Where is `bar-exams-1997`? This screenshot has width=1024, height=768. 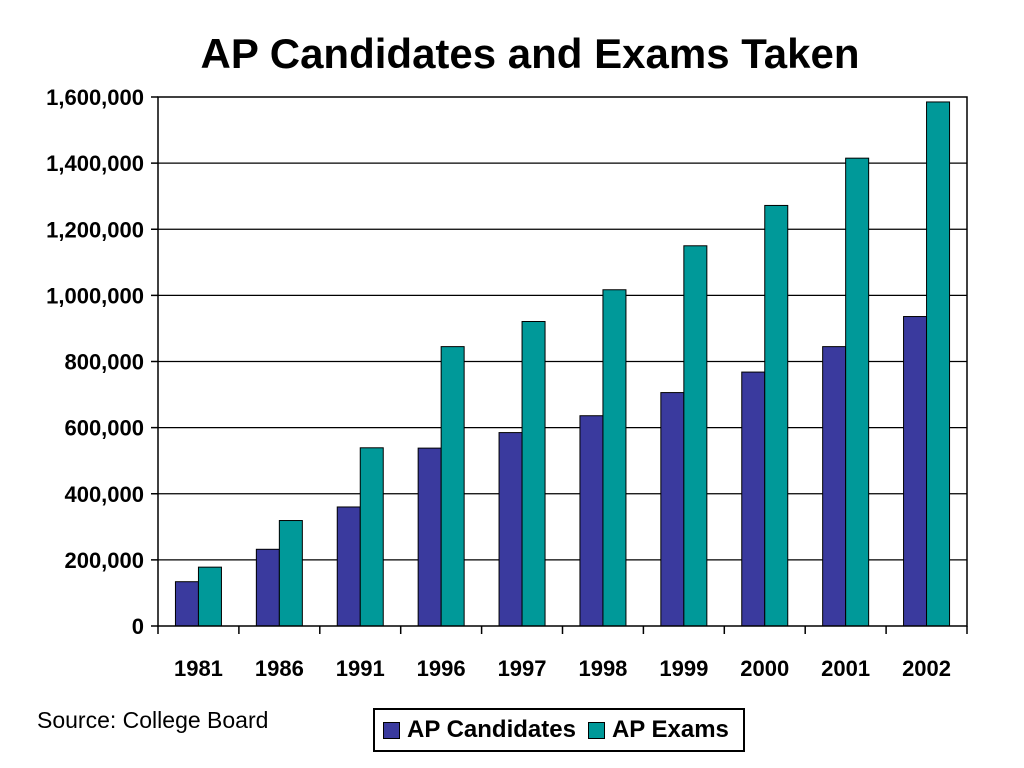
bar-exams-1997 is located at coordinates (533, 473).